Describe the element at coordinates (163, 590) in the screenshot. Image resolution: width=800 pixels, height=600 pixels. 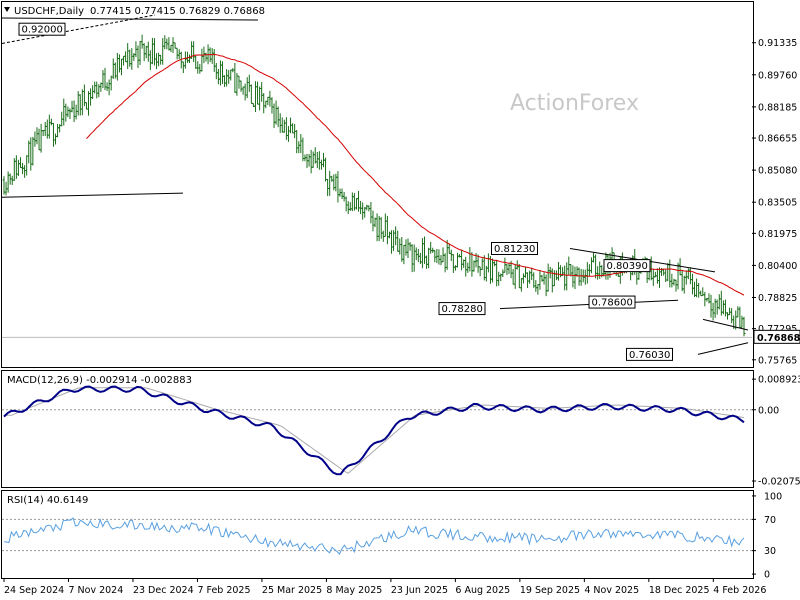
I see `time-tick-label: 23 Dec 2024` at that location.